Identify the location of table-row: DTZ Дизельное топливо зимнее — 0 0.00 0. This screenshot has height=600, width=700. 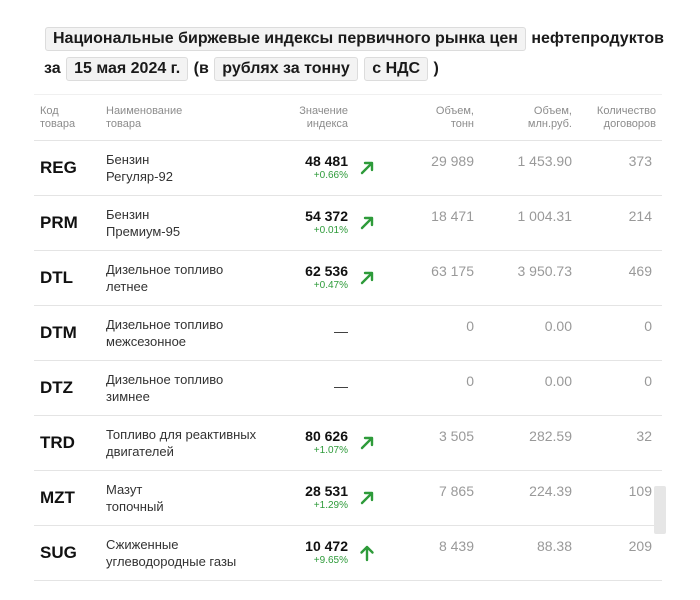
(348, 388).